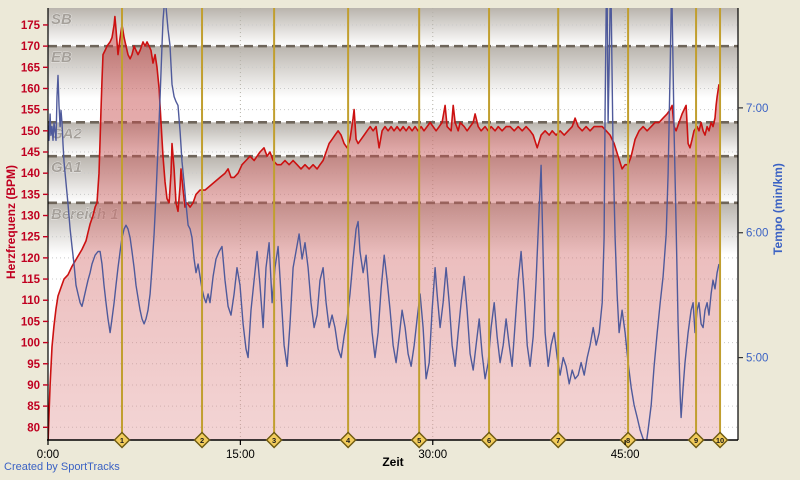 Image resolution: width=800 pixels, height=480 pixels. I want to click on hr-tick-label: 105, so click(31, 322).